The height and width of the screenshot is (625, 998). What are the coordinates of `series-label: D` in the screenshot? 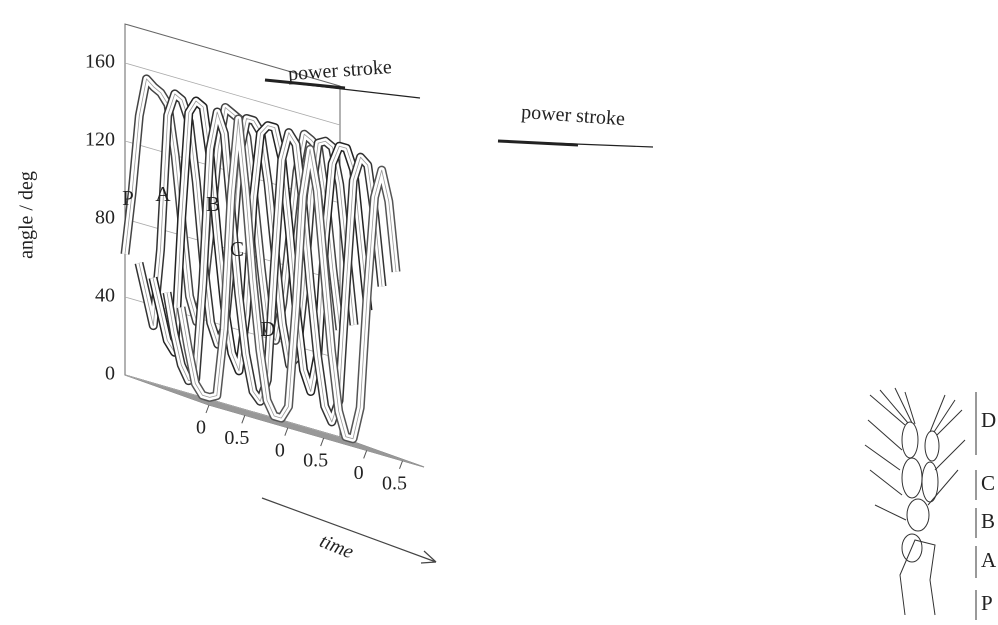 It's located at (267, 329).